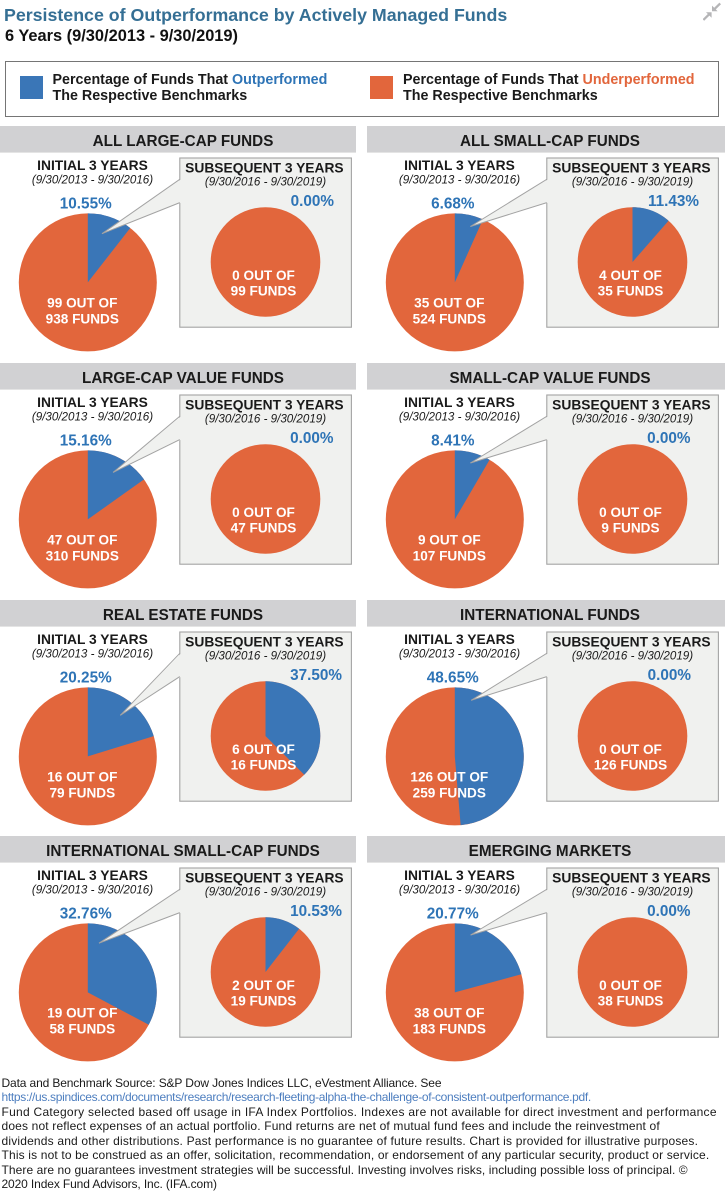  I want to click on svg-text: 259 FUNDS, so click(449, 792).